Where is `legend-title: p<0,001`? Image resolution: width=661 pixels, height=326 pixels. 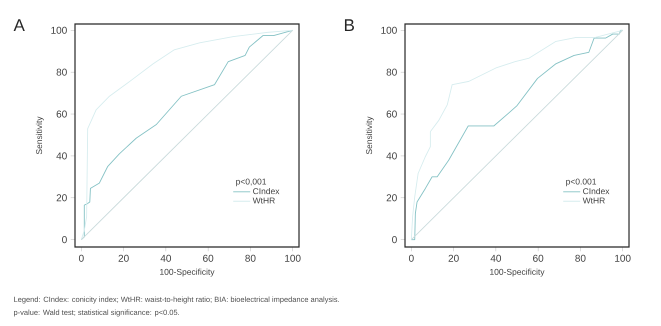 legend-title: p<0,001 is located at coordinates (251, 182).